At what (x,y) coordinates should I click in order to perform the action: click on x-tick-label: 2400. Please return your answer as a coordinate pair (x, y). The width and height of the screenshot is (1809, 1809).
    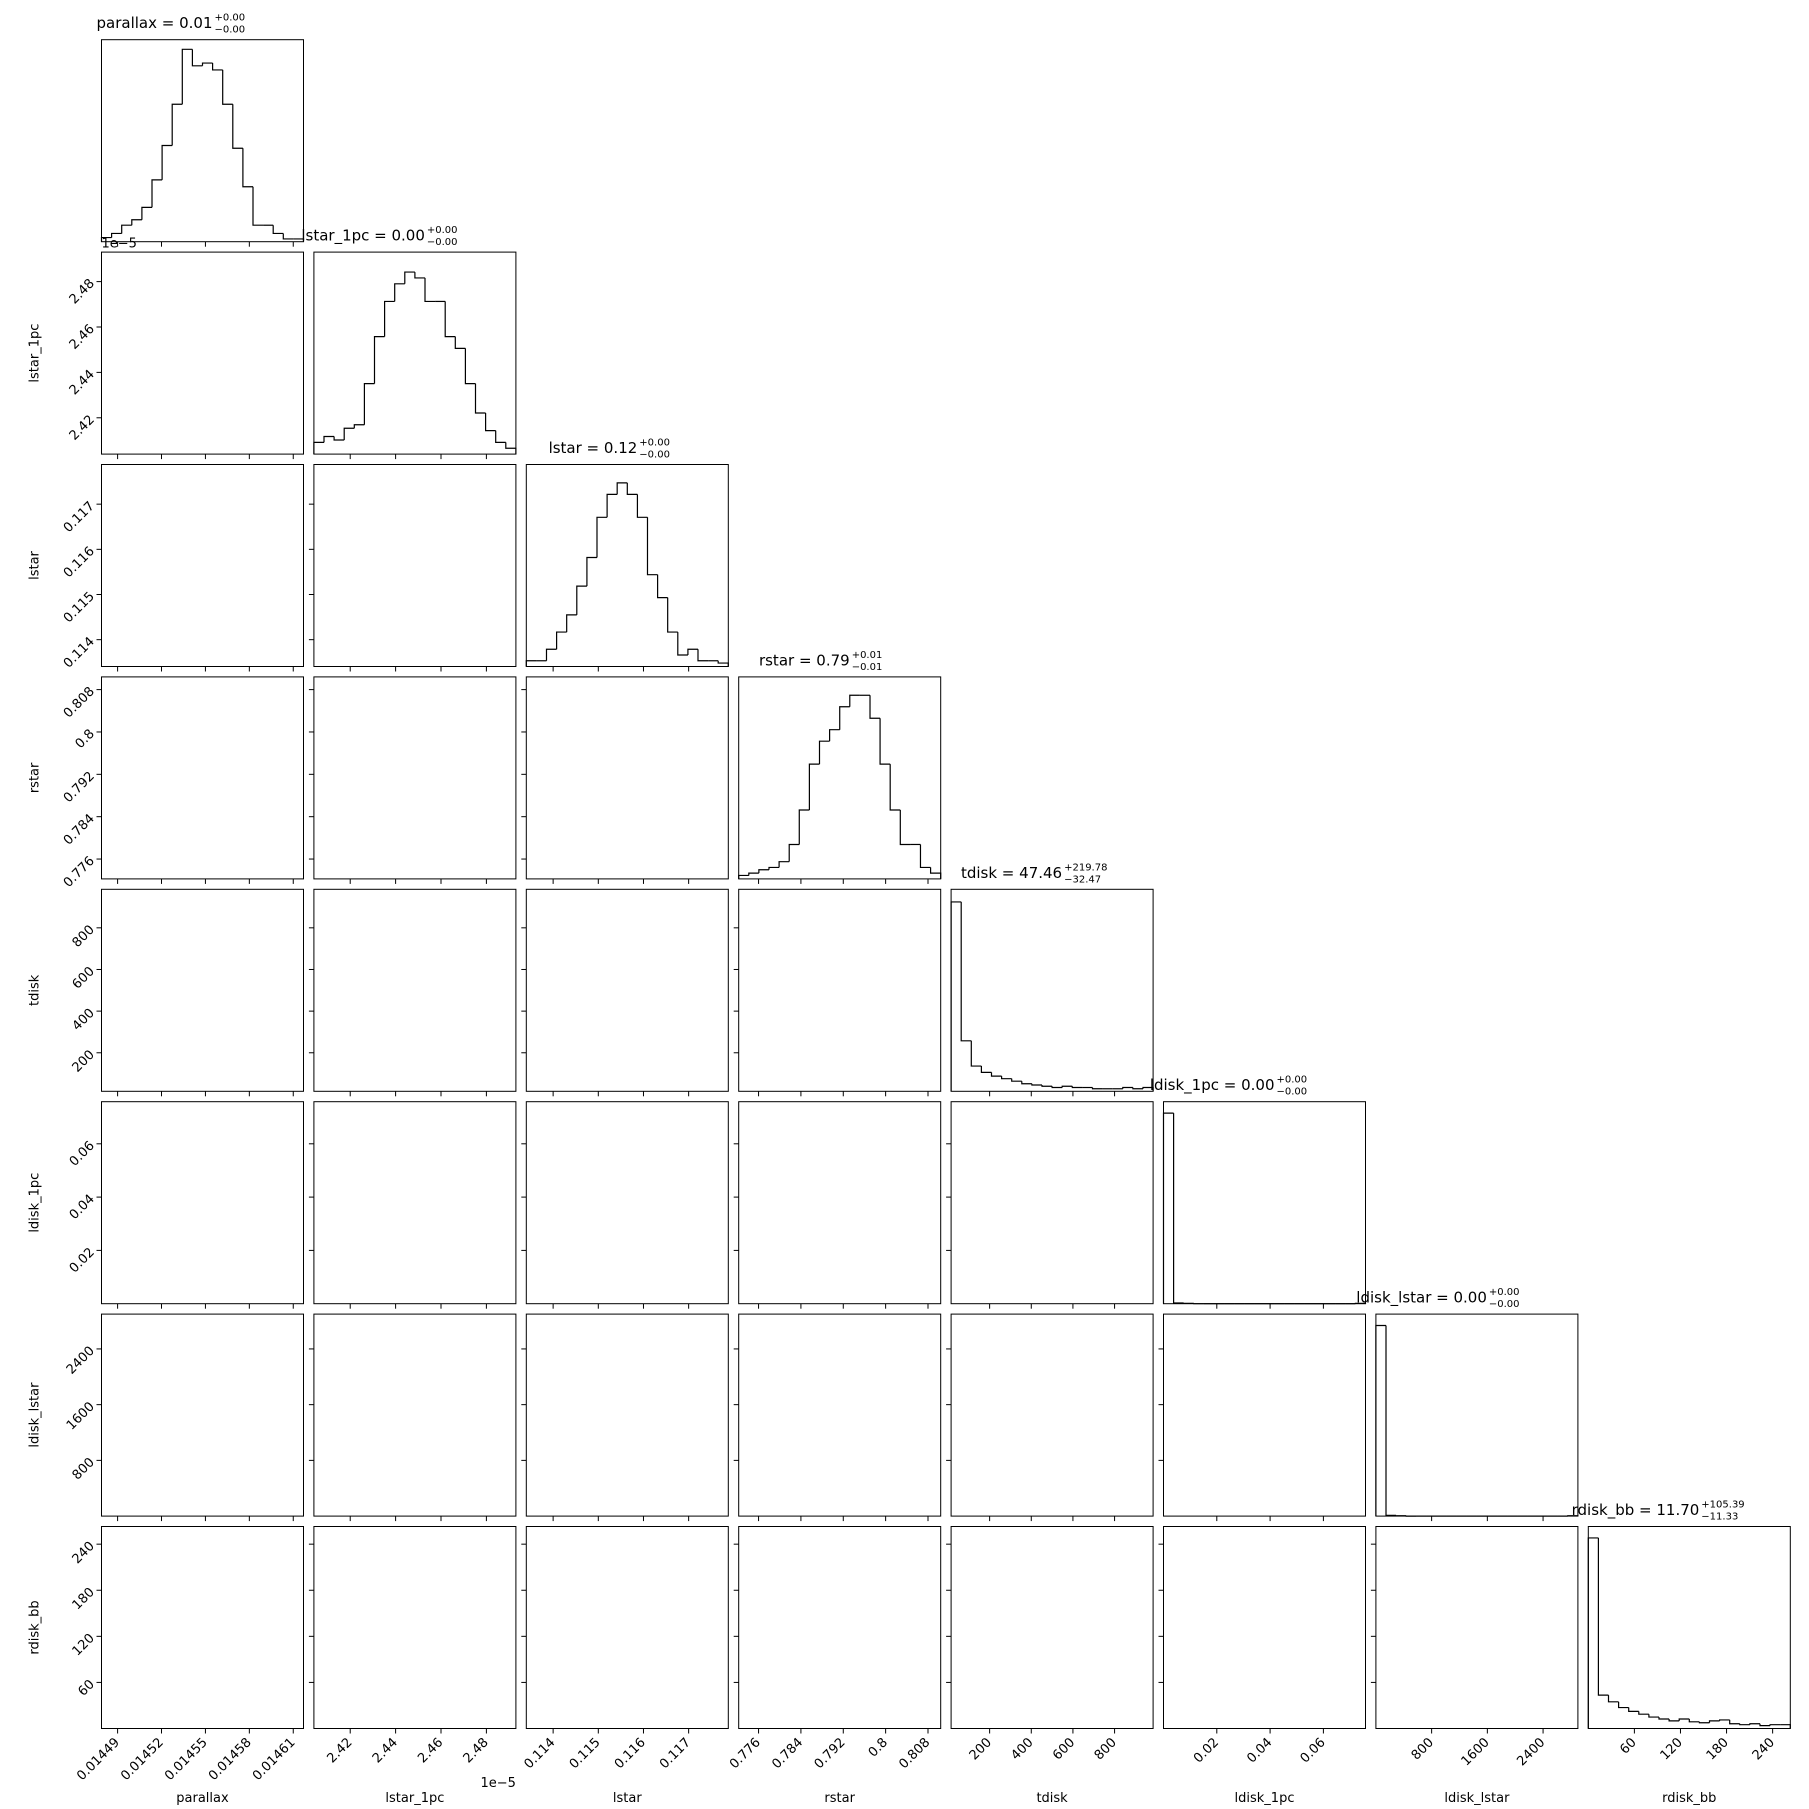
    Looking at the image, I should click on (1531, 1752).